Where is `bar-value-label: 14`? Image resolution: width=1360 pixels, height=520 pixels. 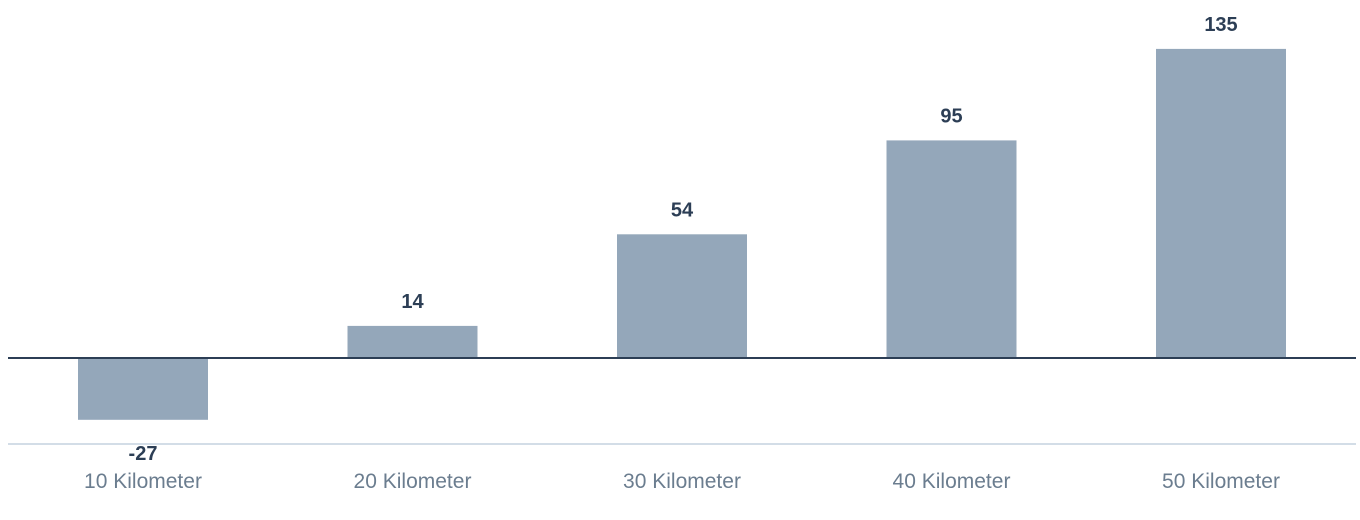
bar-value-label: 14 is located at coordinates (412, 302).